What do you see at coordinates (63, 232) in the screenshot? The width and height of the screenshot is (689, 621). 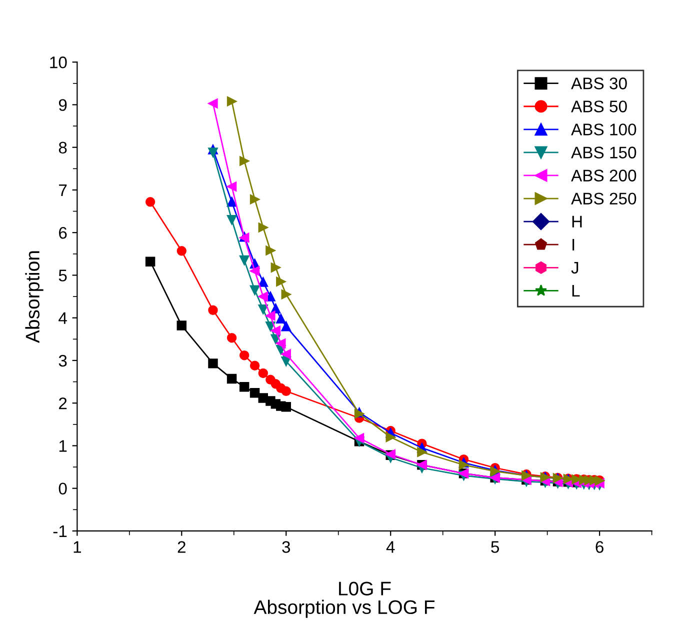 I see `y-tick-label: 6` at bounding box center [63, 232].